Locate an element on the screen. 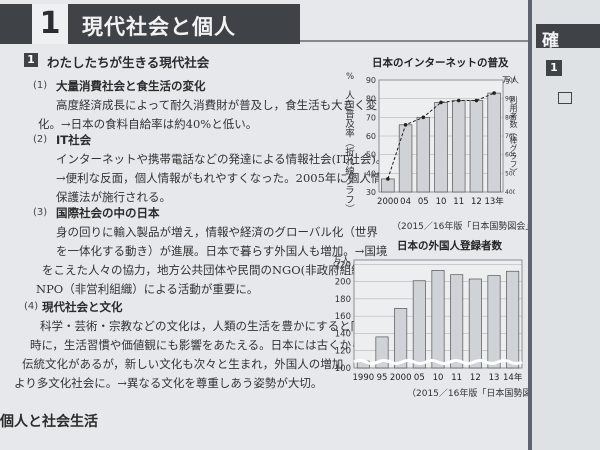 Image resolution: width=600 pixels, height=450 pixels. y-tick-label: 140 is located at coordinates (343, 334).